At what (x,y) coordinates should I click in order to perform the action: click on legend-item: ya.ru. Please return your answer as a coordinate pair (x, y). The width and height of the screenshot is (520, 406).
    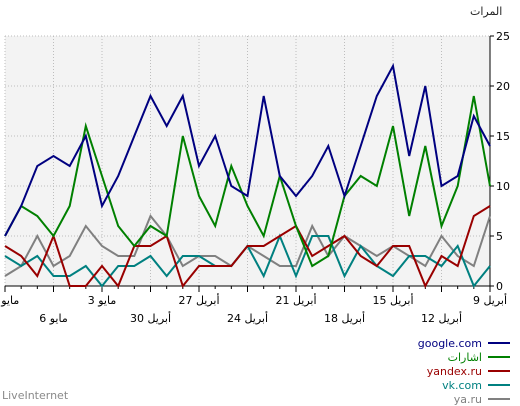
    Looking at the image, I should click on (482, 399).